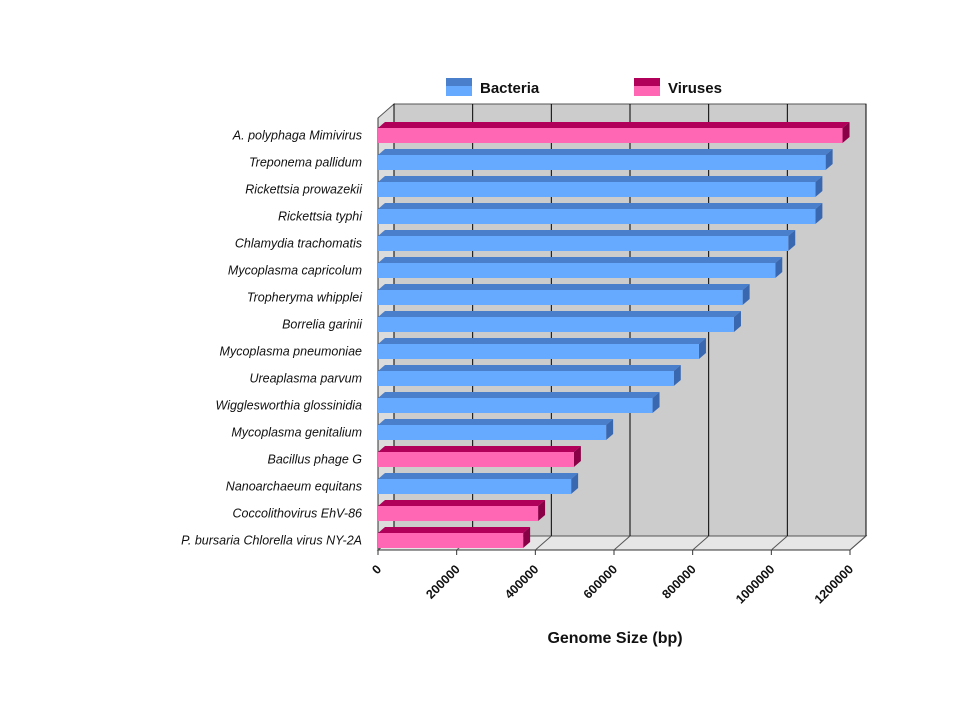  I want to click on category-label: Bacillus phage G, so click(314, 460).